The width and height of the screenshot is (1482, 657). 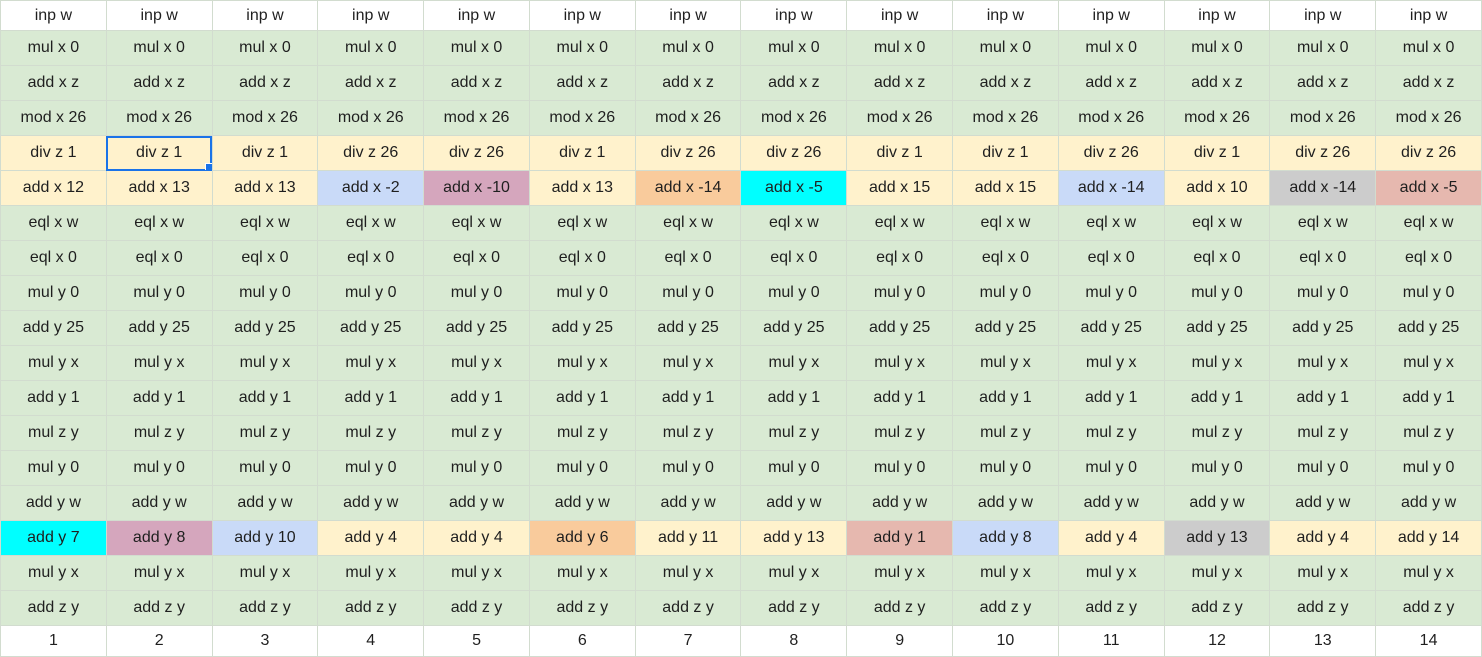 What do you see at coordinates (1428, 538) in the screenshot?
I see `sheet-cell: add y 14` at bounding box center [1428, 538].